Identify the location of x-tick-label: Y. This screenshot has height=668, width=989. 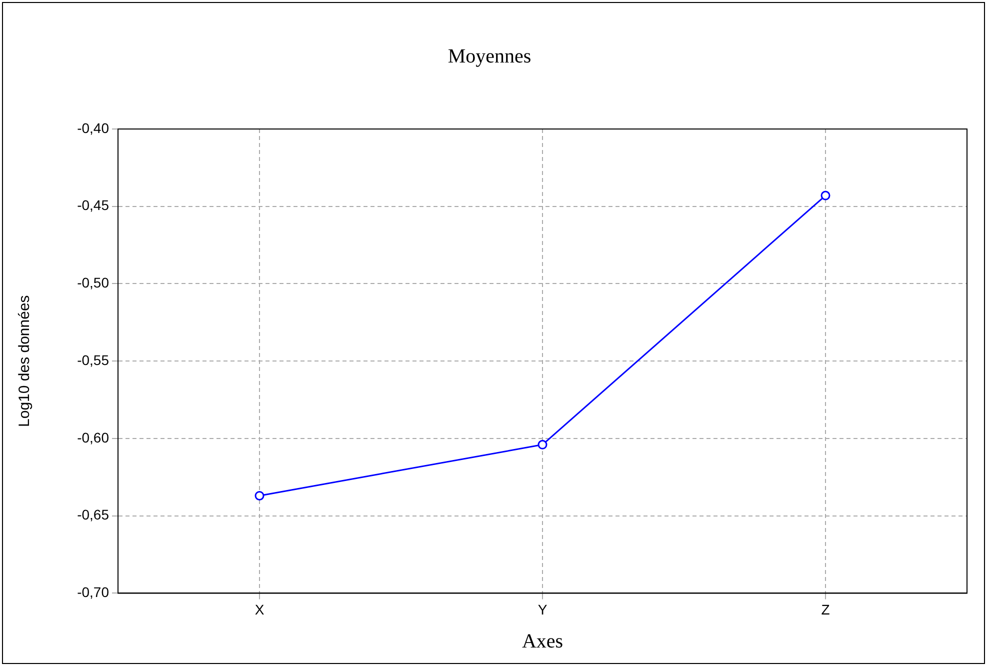
(543, 609).